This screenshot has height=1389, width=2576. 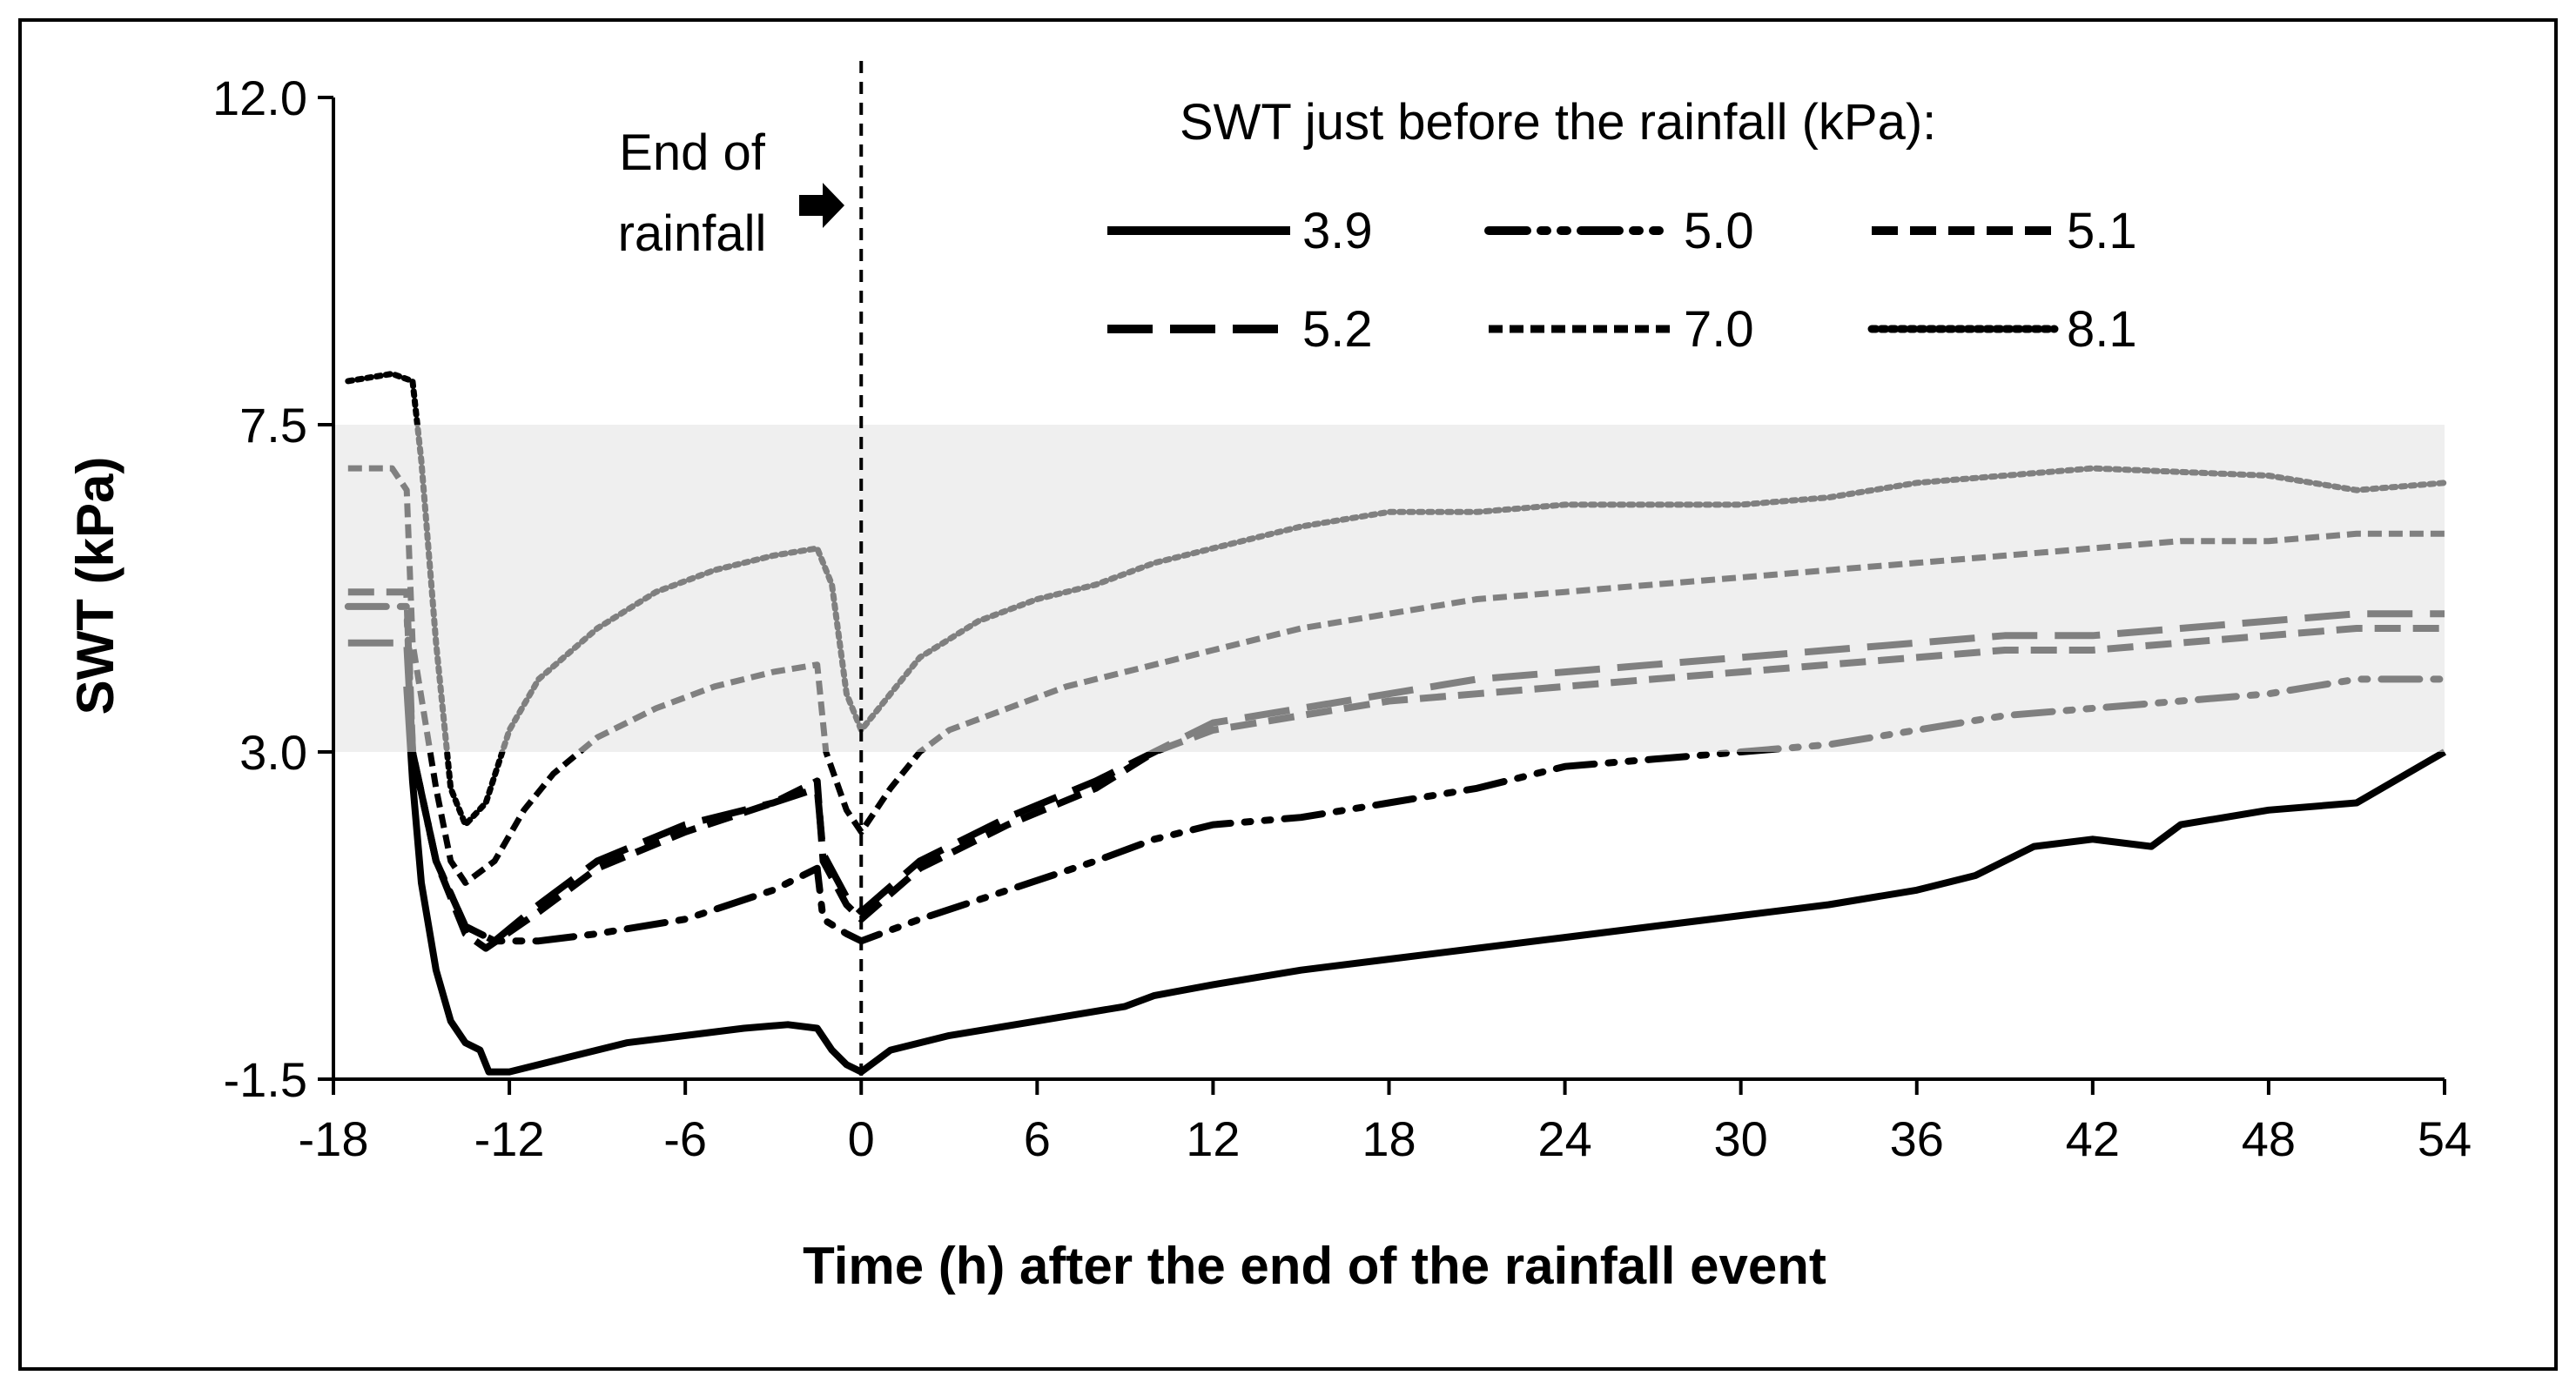 I want to click on x-tick-label: 6, so click(x=1037, y=1138).